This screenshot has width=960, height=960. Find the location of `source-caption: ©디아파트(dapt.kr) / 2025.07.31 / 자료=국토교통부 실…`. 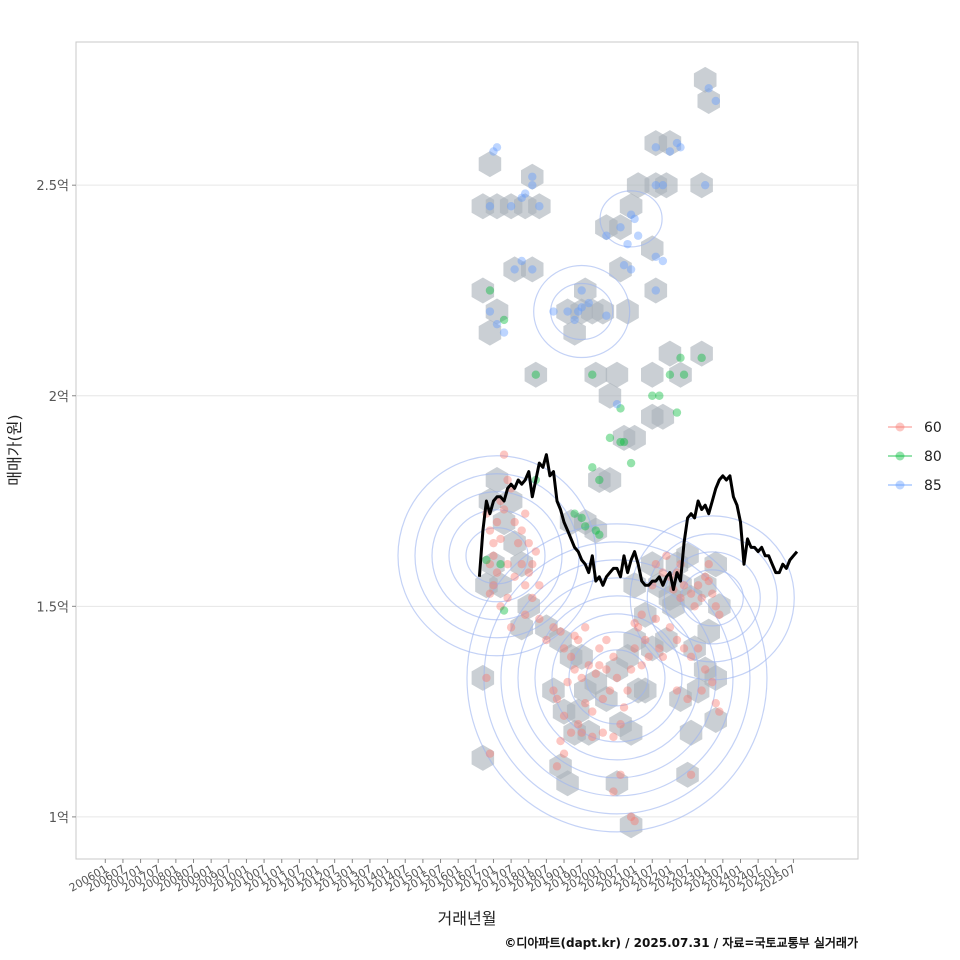

source-caption: ©디아파트(dapt.kr) / 2025.07.31 / 자료=국토교통부 실… is located at coordinates (681, 942).